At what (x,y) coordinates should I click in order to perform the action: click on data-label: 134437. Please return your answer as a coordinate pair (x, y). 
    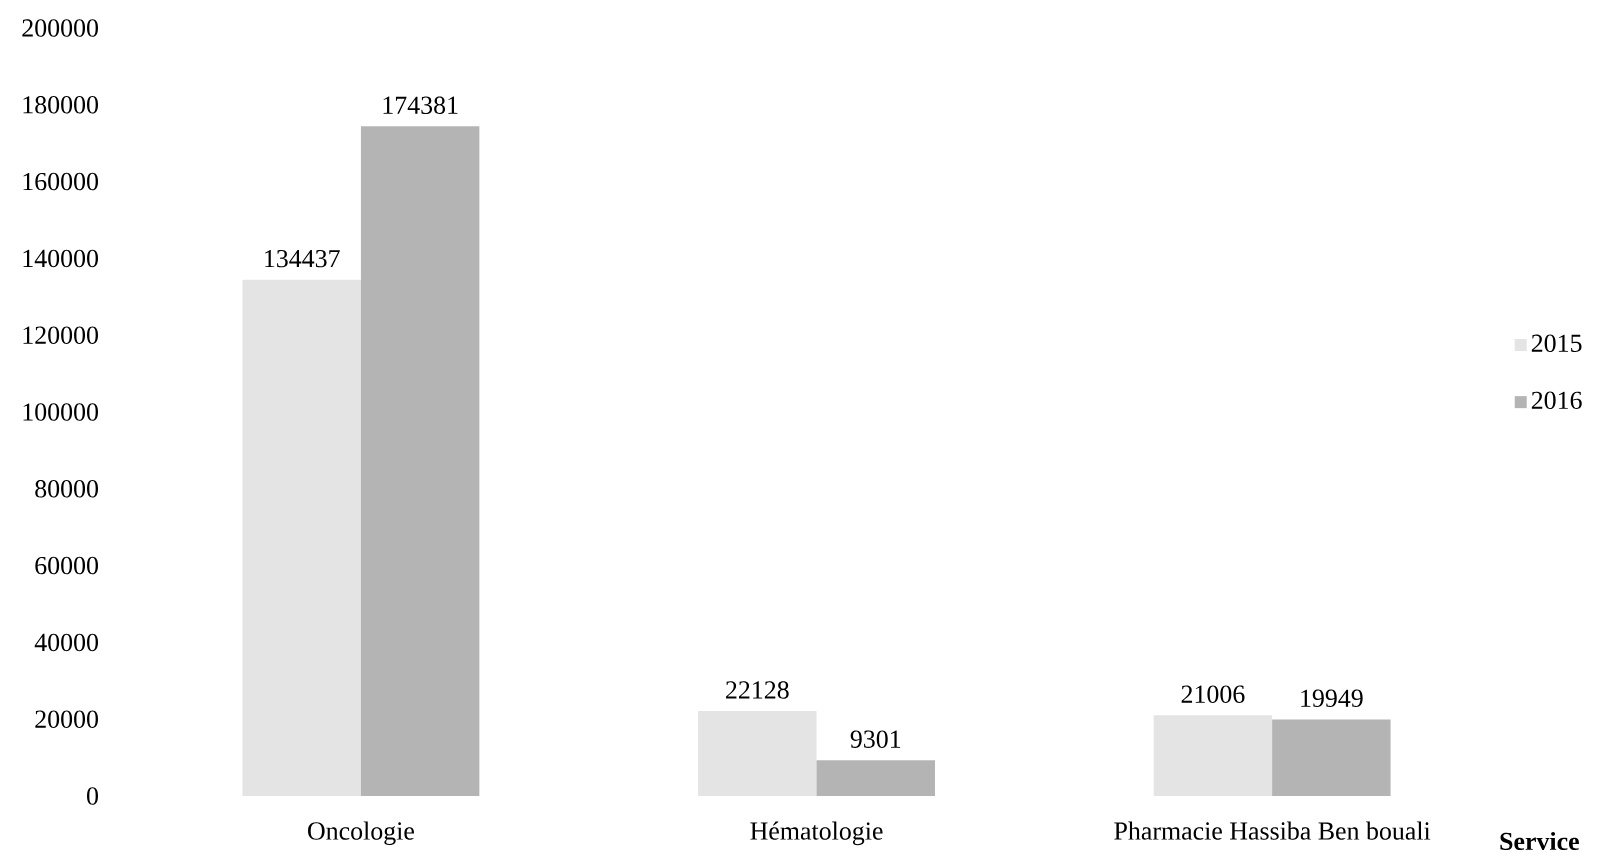
    Looking at the image, I should click on (302, 258).